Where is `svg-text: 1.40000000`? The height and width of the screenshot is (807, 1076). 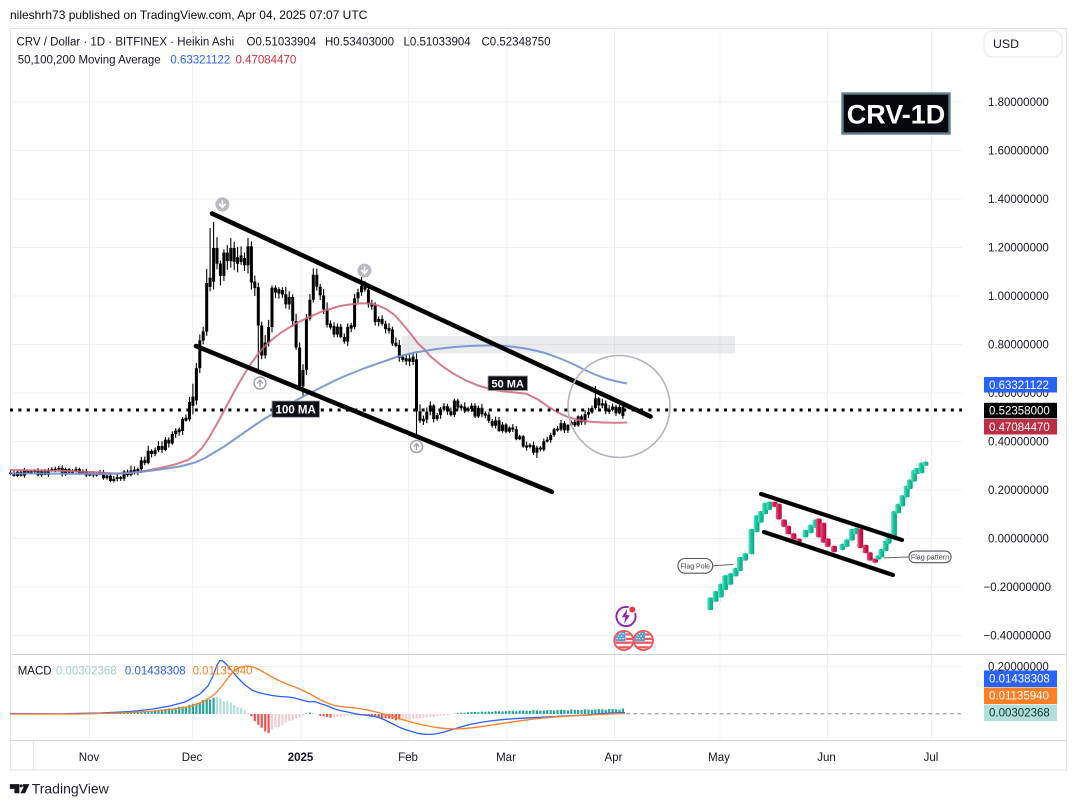
svg-text: 1.40000000 is located at coordinates (1018, 200).